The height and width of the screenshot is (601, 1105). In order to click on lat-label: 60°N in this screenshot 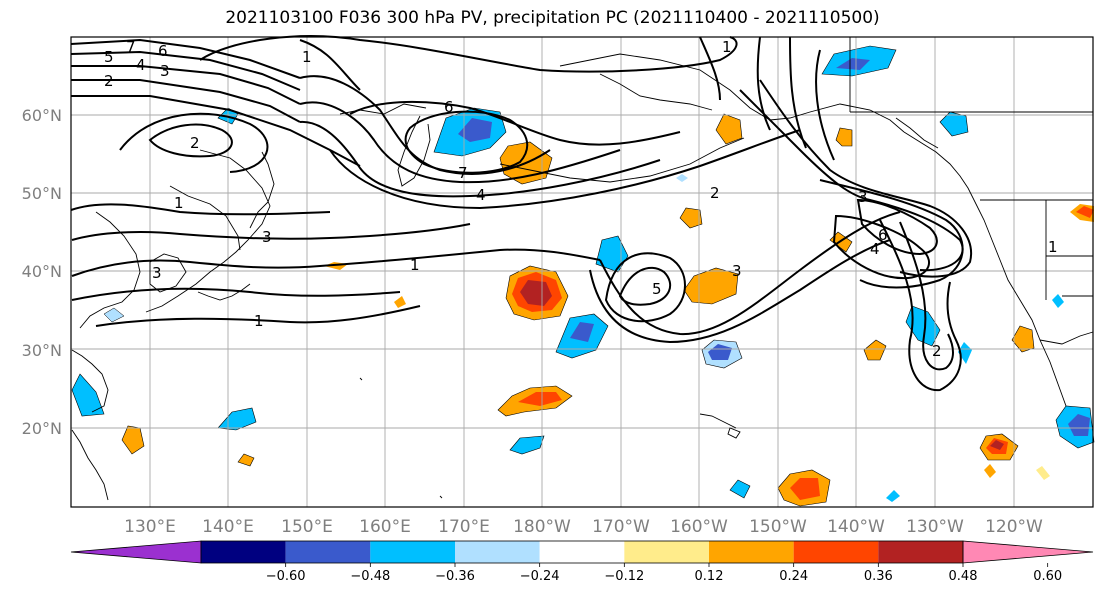, I will do `click(42, 115)`.